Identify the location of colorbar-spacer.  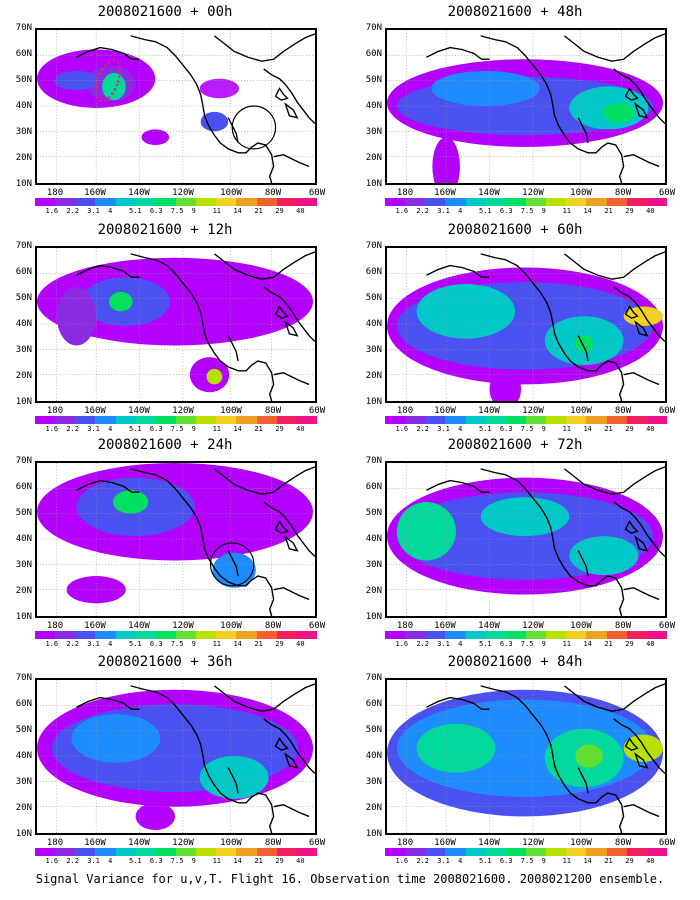
(40, 644).